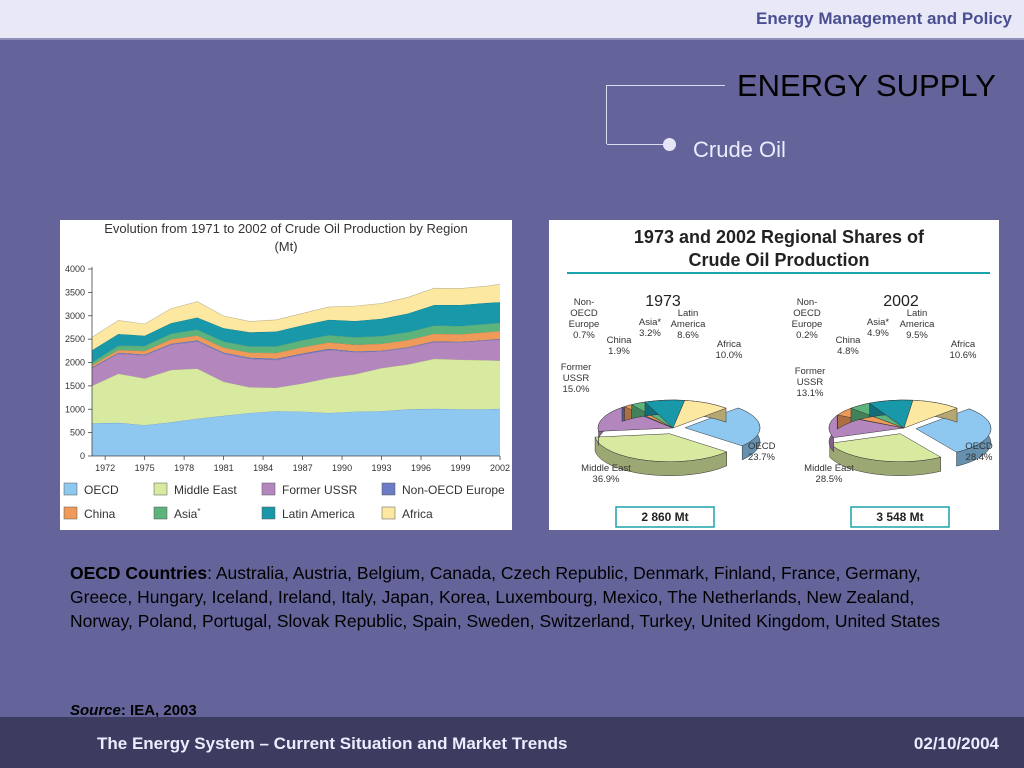  I want to click on legend-label: Non-OECD Europe, so click(453, 490).